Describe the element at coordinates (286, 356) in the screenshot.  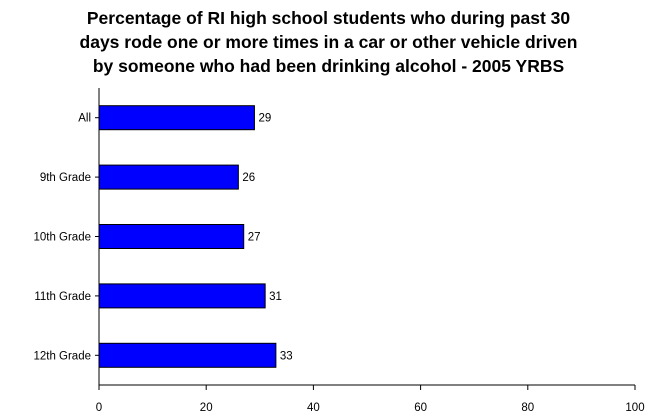
I see `data-label-12th-grade: 33` at that location.